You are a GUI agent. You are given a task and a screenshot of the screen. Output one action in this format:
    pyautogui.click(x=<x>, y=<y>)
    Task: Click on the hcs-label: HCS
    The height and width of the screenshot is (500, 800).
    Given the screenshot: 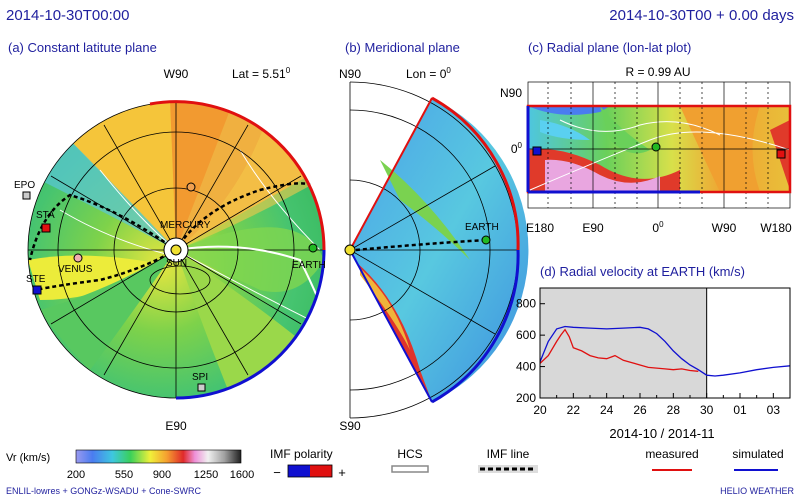 What is the action you would take?
    pyautogui.click(x=409, y=454)
    